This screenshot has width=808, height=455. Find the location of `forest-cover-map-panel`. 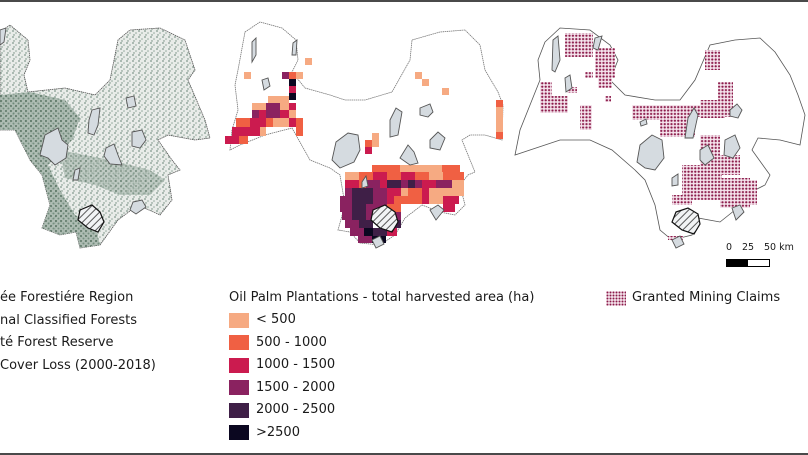

forest-cover-map-panel is located at coordinates (107, 132).